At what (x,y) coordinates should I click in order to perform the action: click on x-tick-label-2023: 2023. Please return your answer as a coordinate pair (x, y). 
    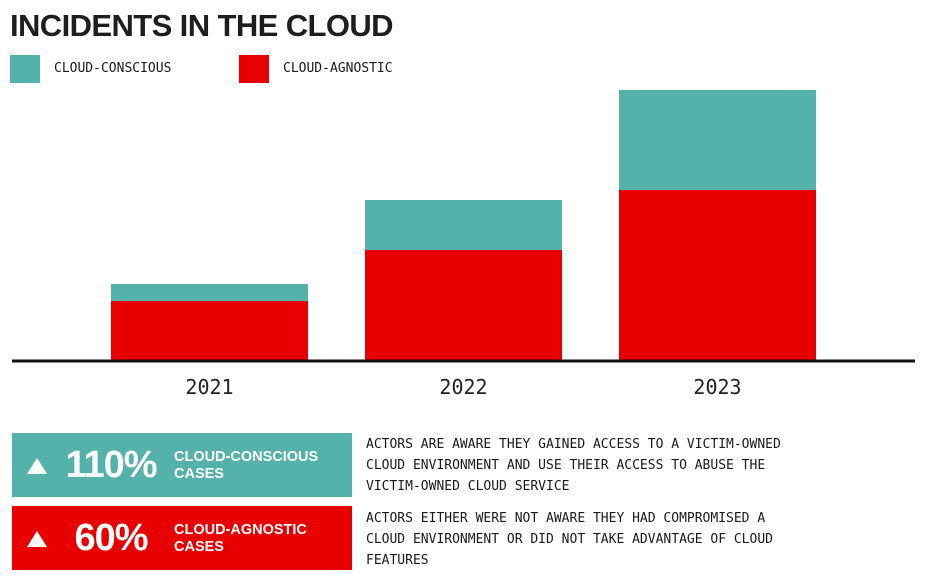
    Looking at the image, I should click on (717, 387).